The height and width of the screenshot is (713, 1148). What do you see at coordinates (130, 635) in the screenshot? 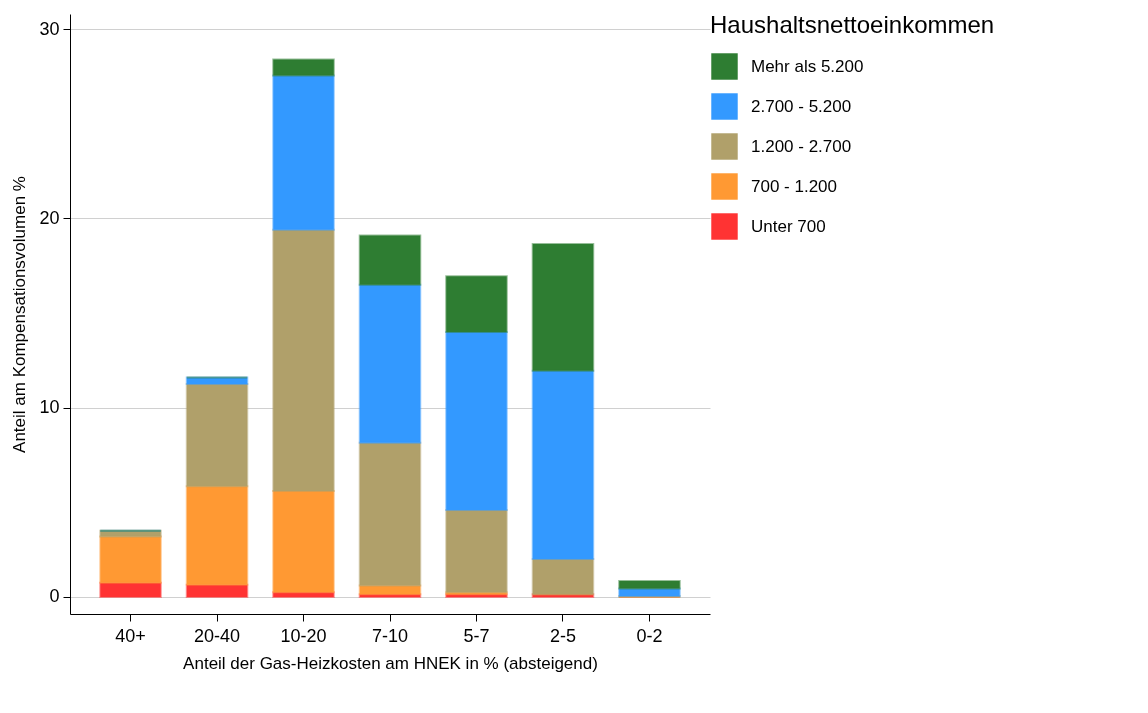
I see `x-tick-label: 40+` at bounding box center [130, 635].